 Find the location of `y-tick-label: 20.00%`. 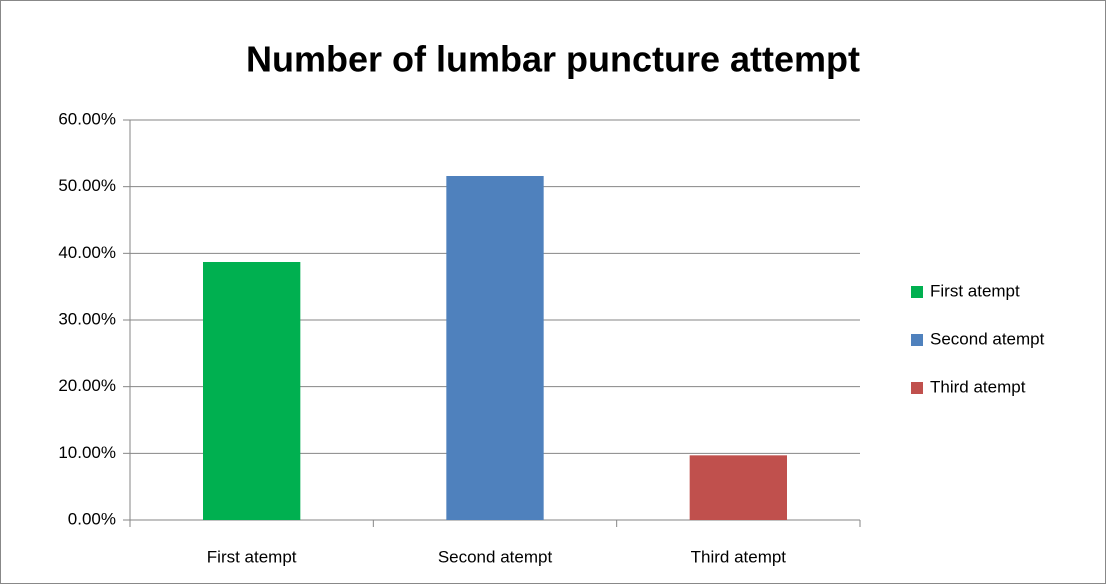

y-tick-label: 20.00% is located at coordinates (87, 385).